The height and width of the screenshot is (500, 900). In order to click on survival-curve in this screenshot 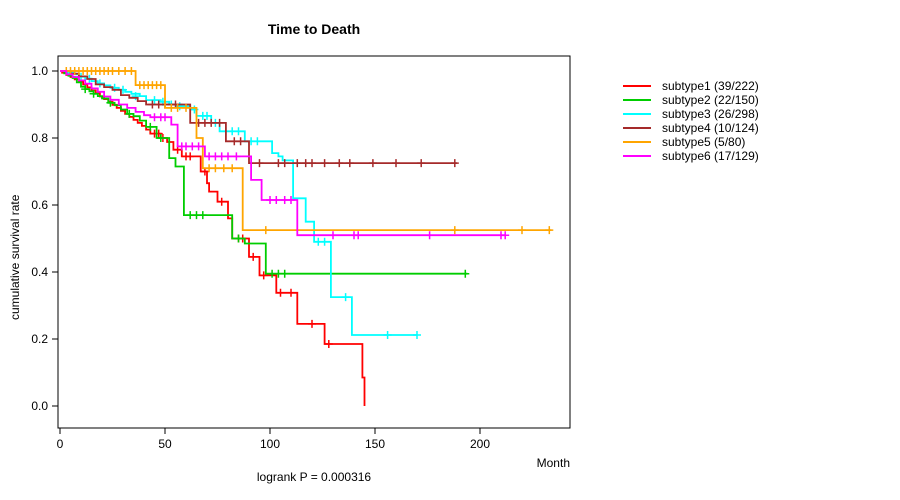, I will do `click(258, 117)`.